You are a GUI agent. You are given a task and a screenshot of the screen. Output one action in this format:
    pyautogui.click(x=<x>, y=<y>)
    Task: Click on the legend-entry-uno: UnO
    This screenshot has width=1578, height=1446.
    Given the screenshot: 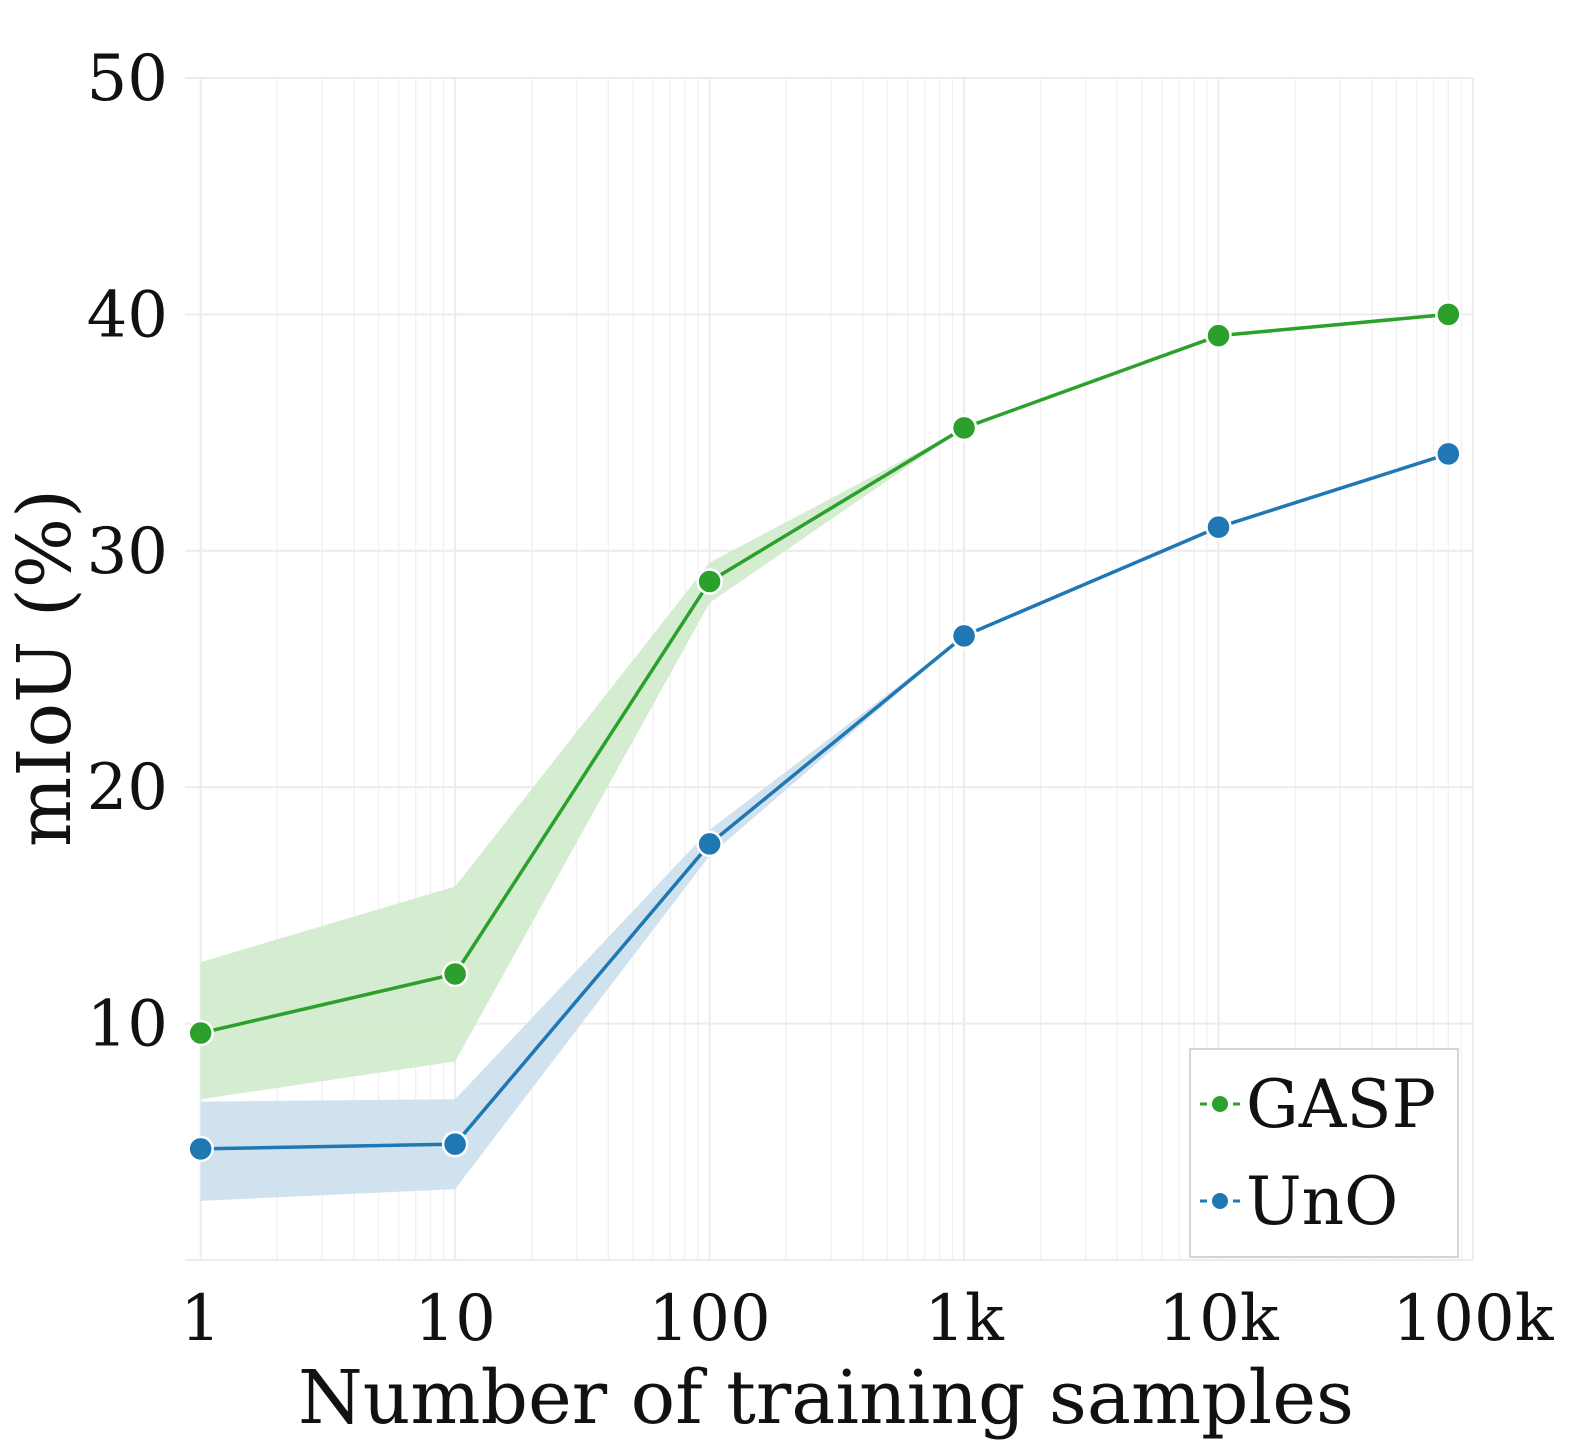 What is the action you would take?
    pyautogui.click(x=1299, y=1201)
    